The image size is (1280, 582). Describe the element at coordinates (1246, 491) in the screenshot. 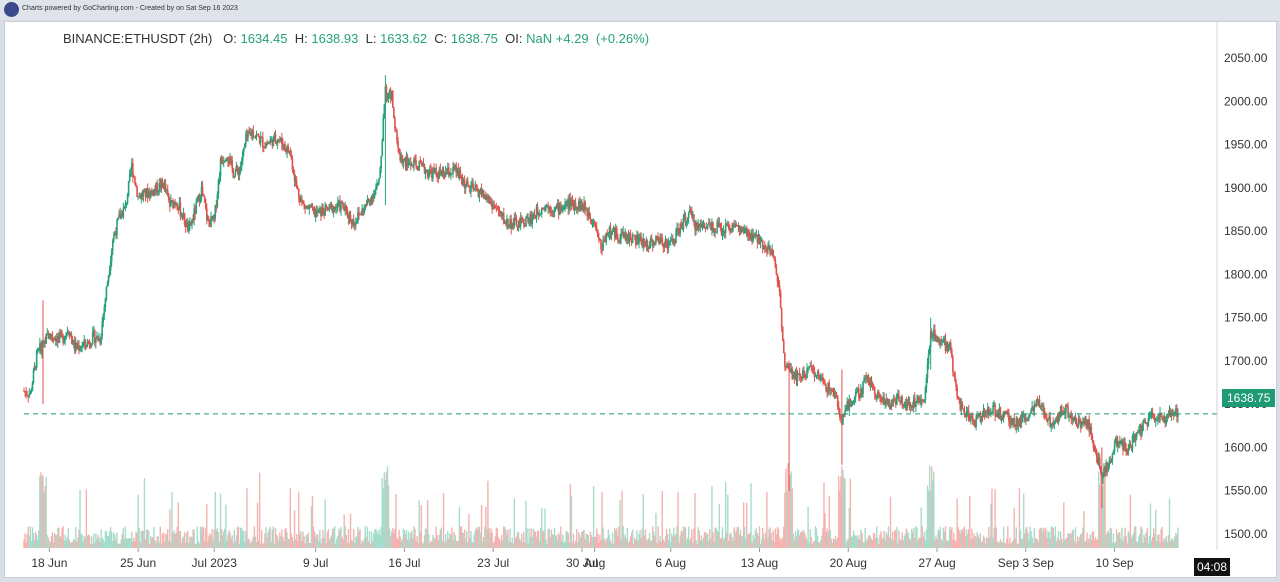

I see `y-tick-label: 1550.00` at that location.